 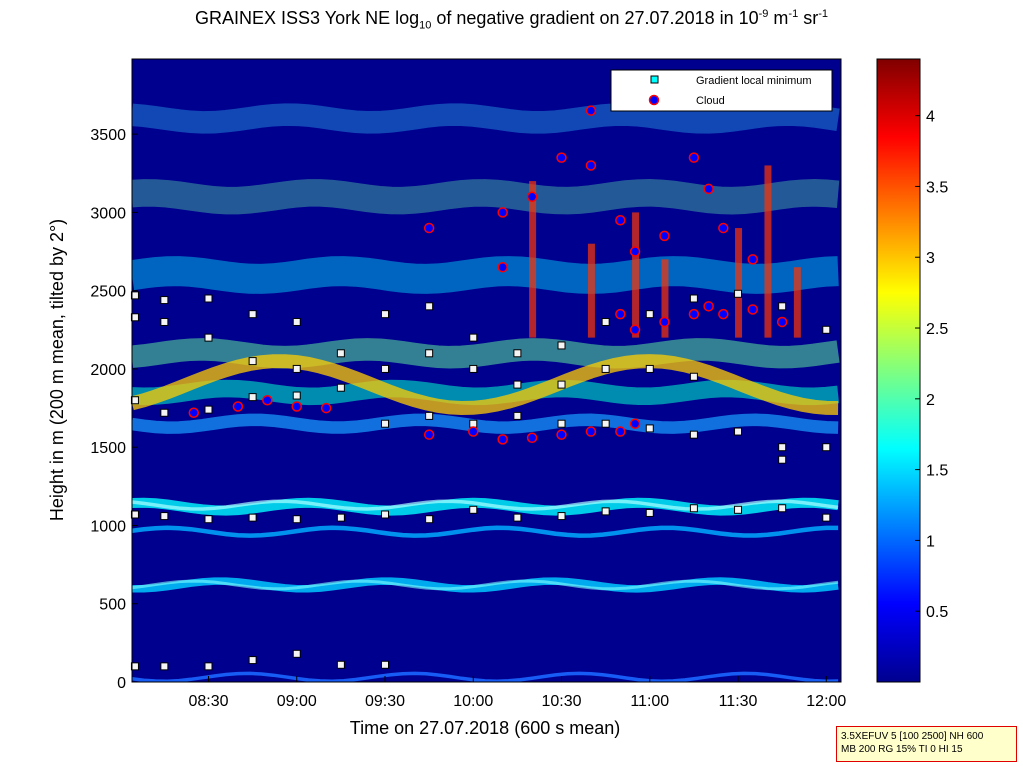 I want to click on x-tick-label: 11:30, so click(x=738, y=701).